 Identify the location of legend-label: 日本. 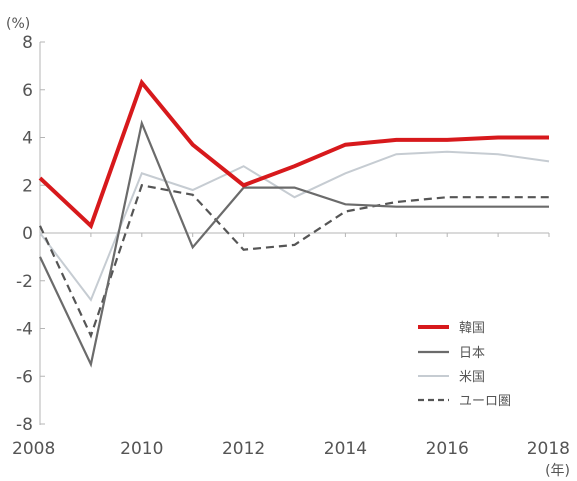
(472, 353).